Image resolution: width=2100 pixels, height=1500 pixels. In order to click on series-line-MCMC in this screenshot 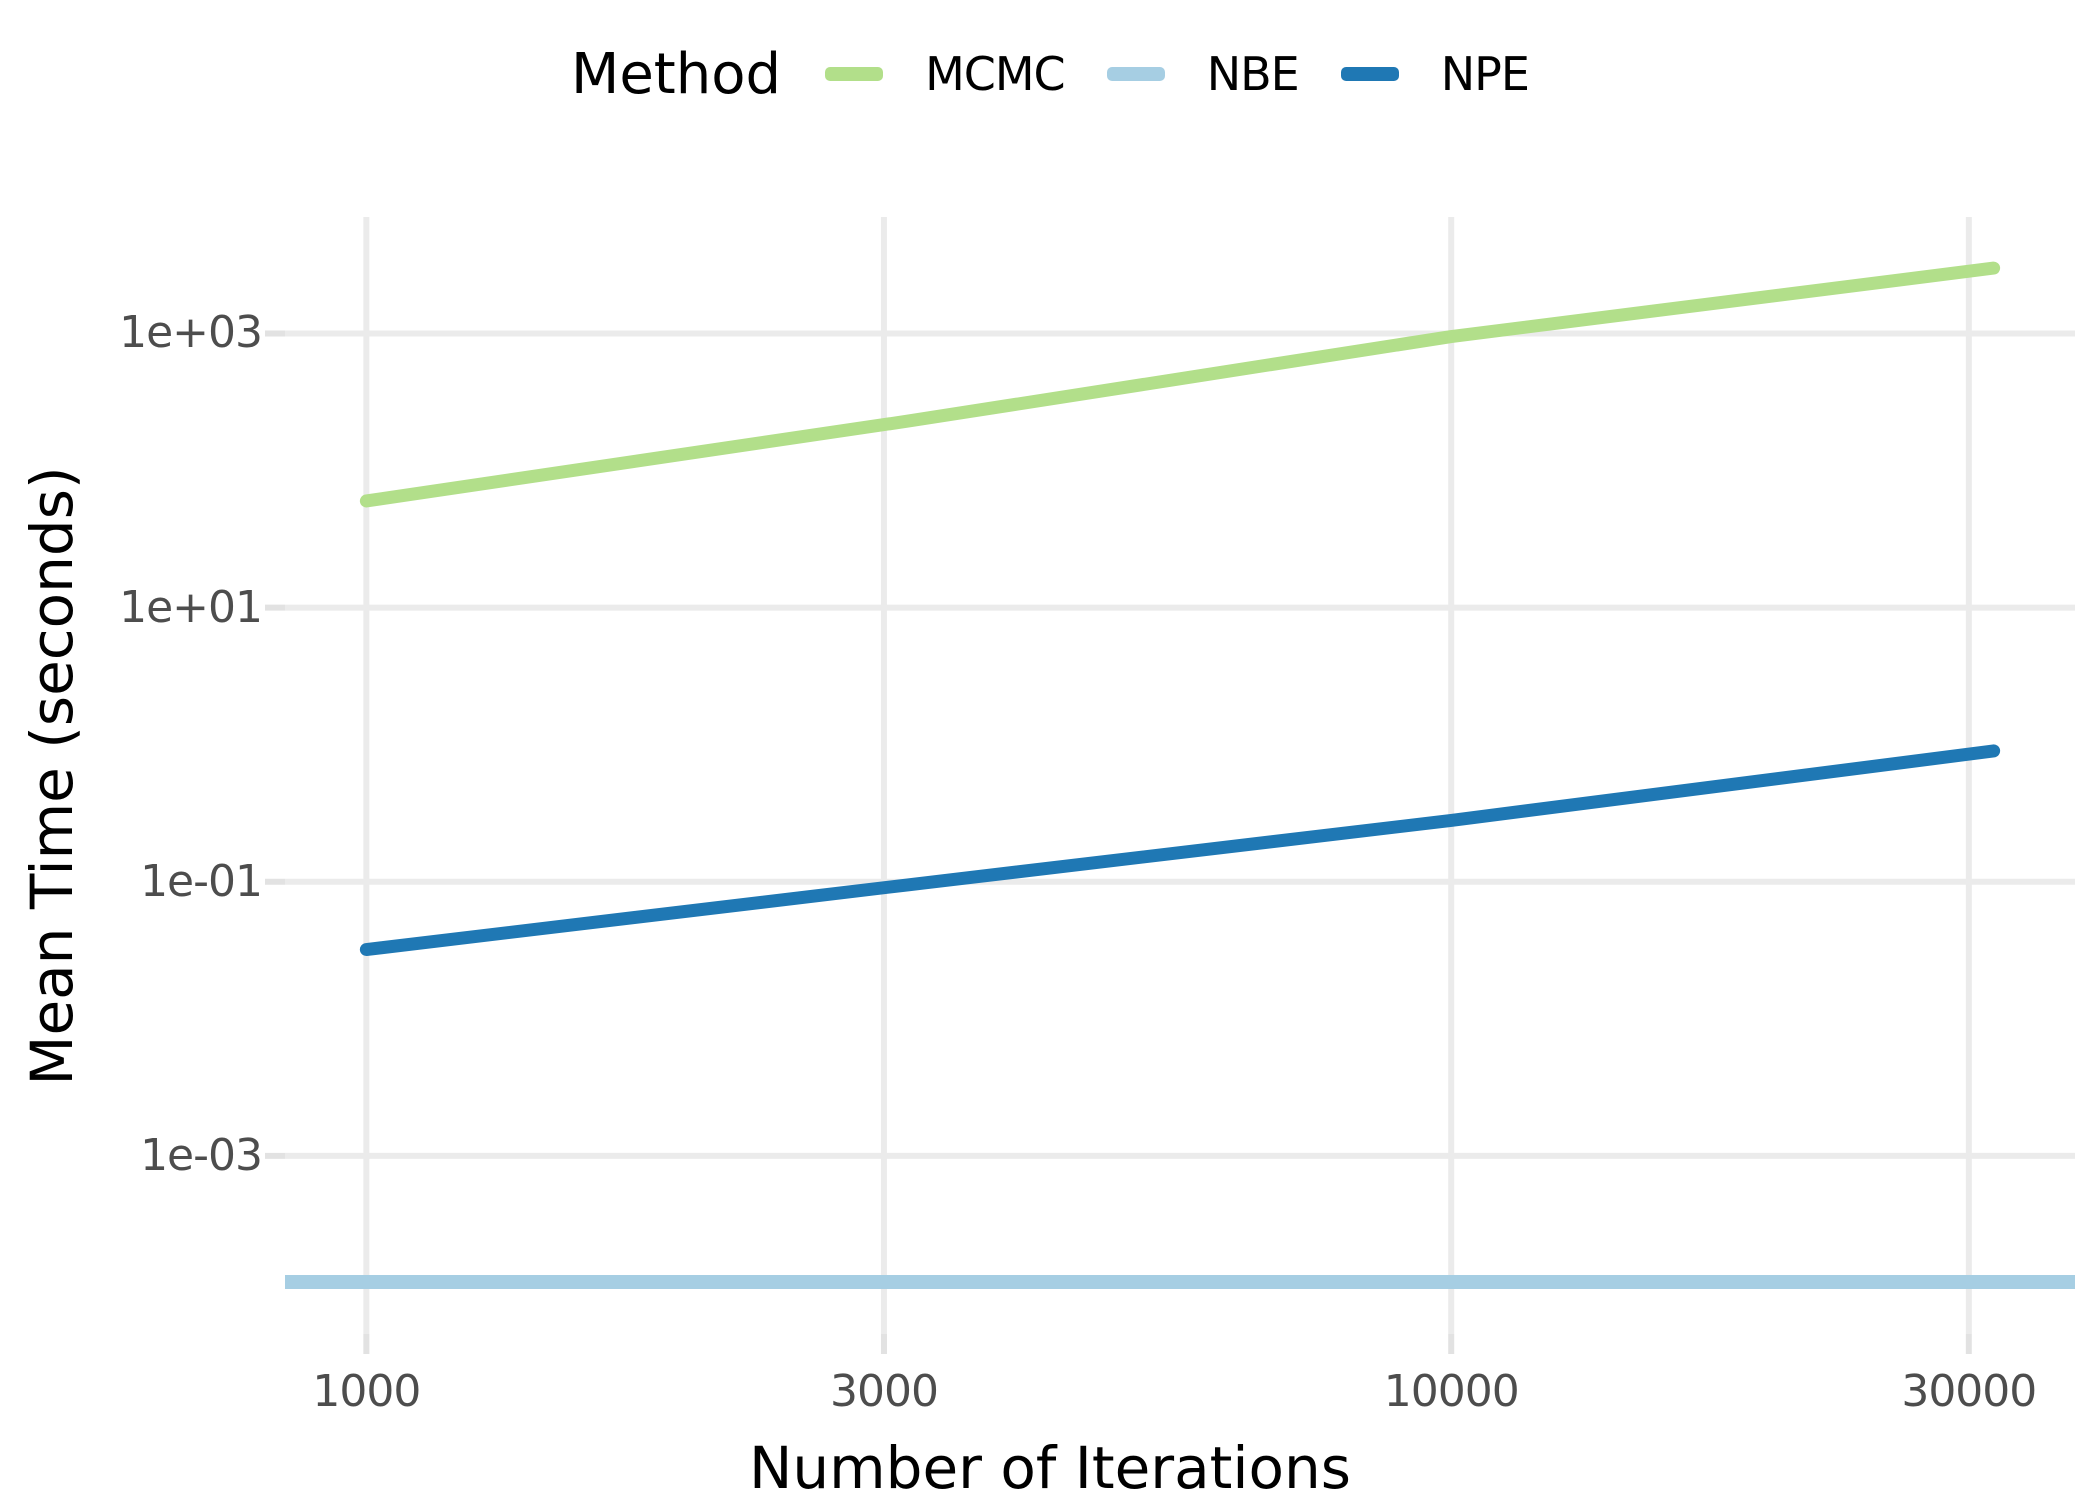, I will do `click(1180, 384)`.